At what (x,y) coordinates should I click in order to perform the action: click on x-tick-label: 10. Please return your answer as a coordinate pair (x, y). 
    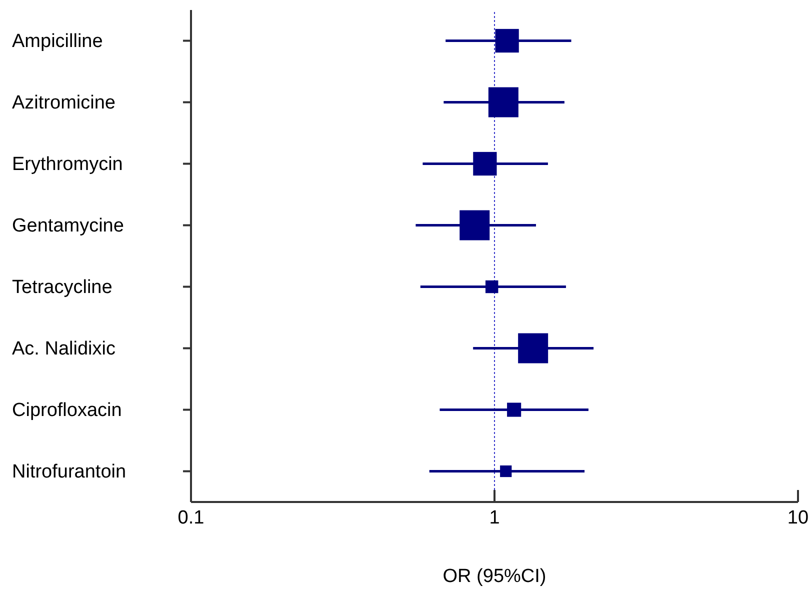
    Looking at the image, I should click on (798, 517).